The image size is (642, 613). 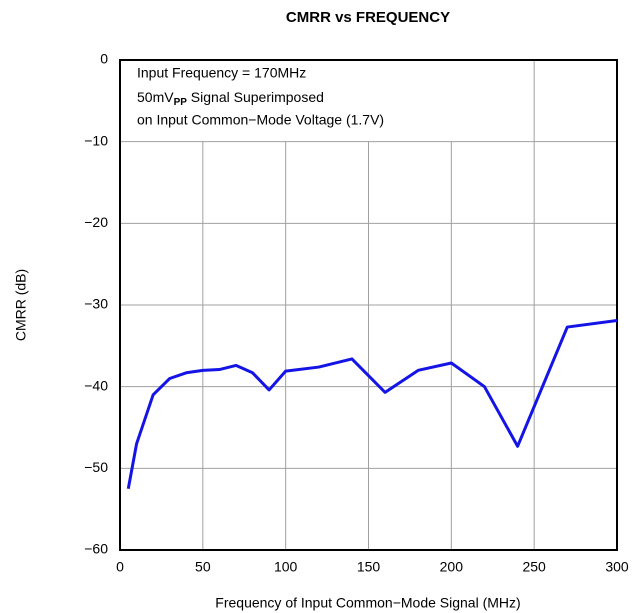 What do you see at coordinates (221, 73) in the screenshot?
I see `annotation: Input Frequency = 170MHz` at bounding box center [221, 73].